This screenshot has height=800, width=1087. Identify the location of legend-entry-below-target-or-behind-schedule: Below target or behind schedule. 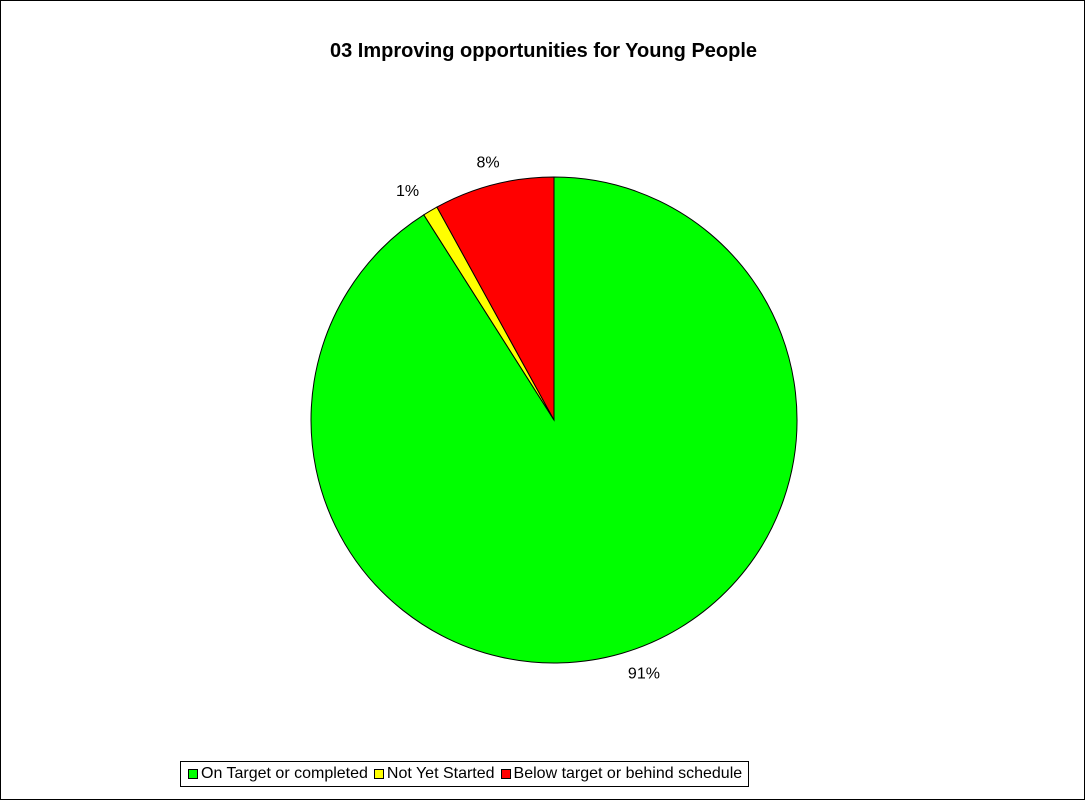
(621, 774).